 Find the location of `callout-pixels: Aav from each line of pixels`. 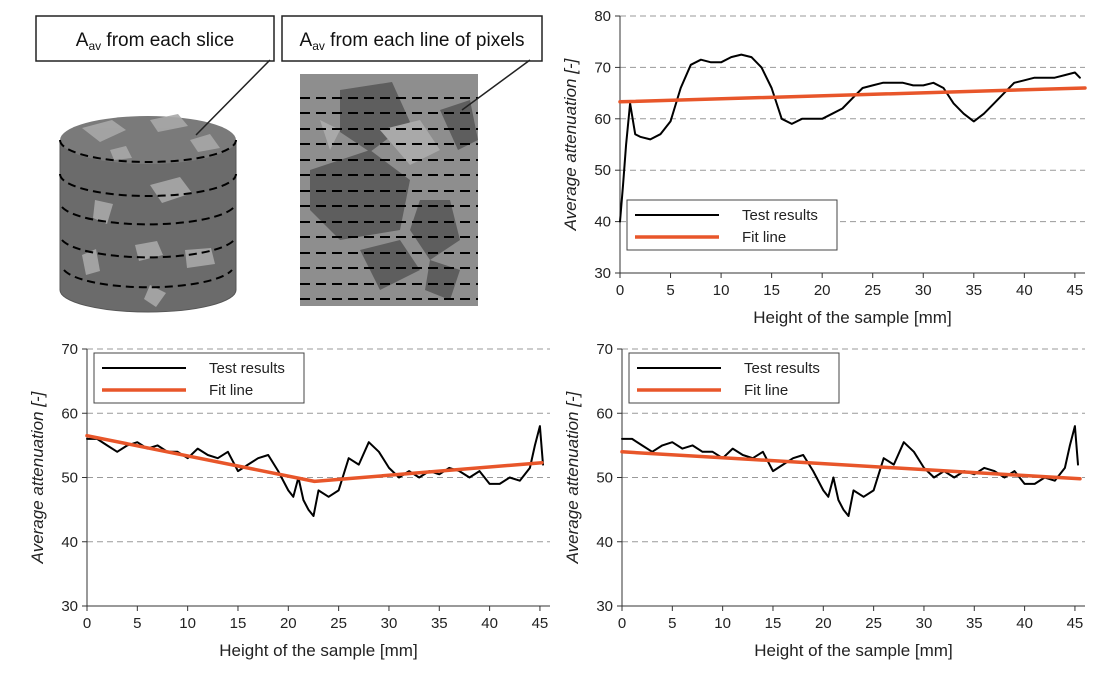

callout-pixels: Aav from each line of pixels is located at coordinates (412, 63).